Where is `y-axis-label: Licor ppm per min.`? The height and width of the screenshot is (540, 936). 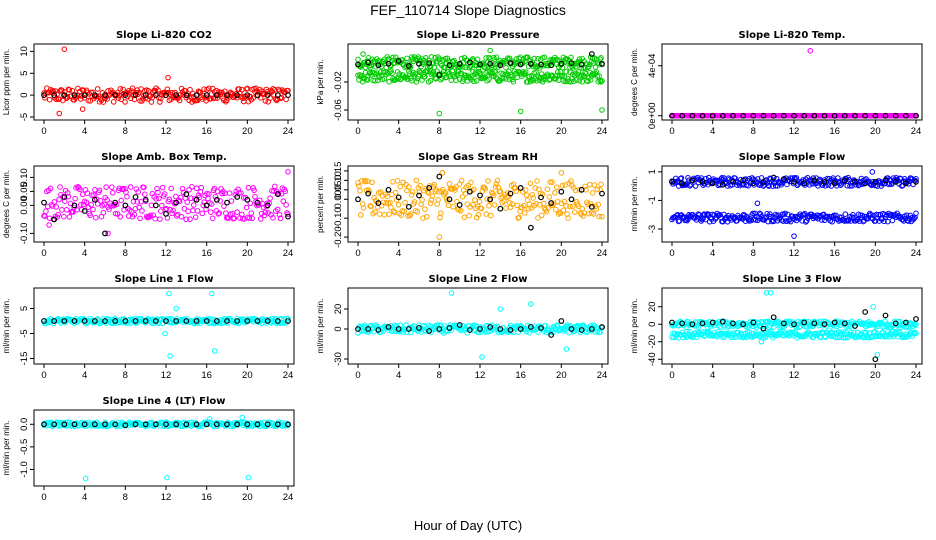 y-axis-label: Licor ppm per min. is located at coordinates (6, 82).